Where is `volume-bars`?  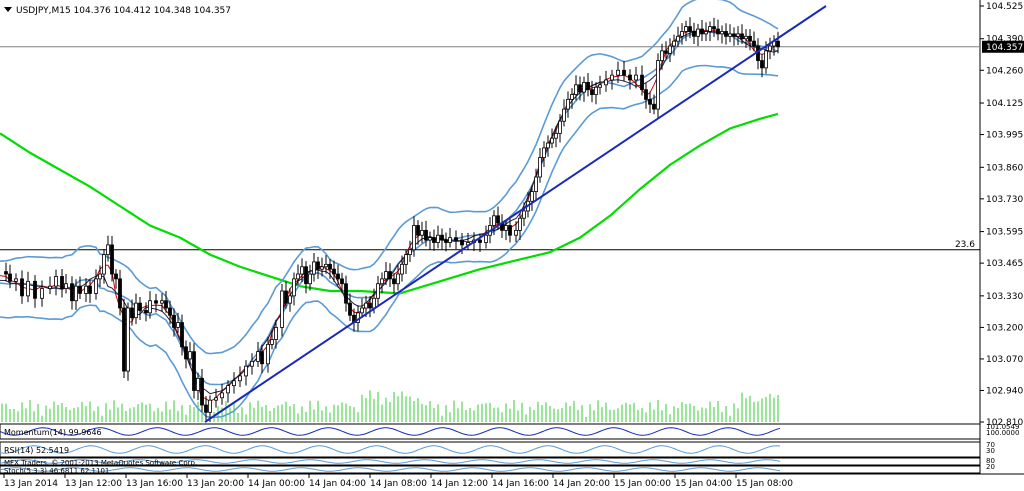 volume-bars is located at coordinates (390, 406).